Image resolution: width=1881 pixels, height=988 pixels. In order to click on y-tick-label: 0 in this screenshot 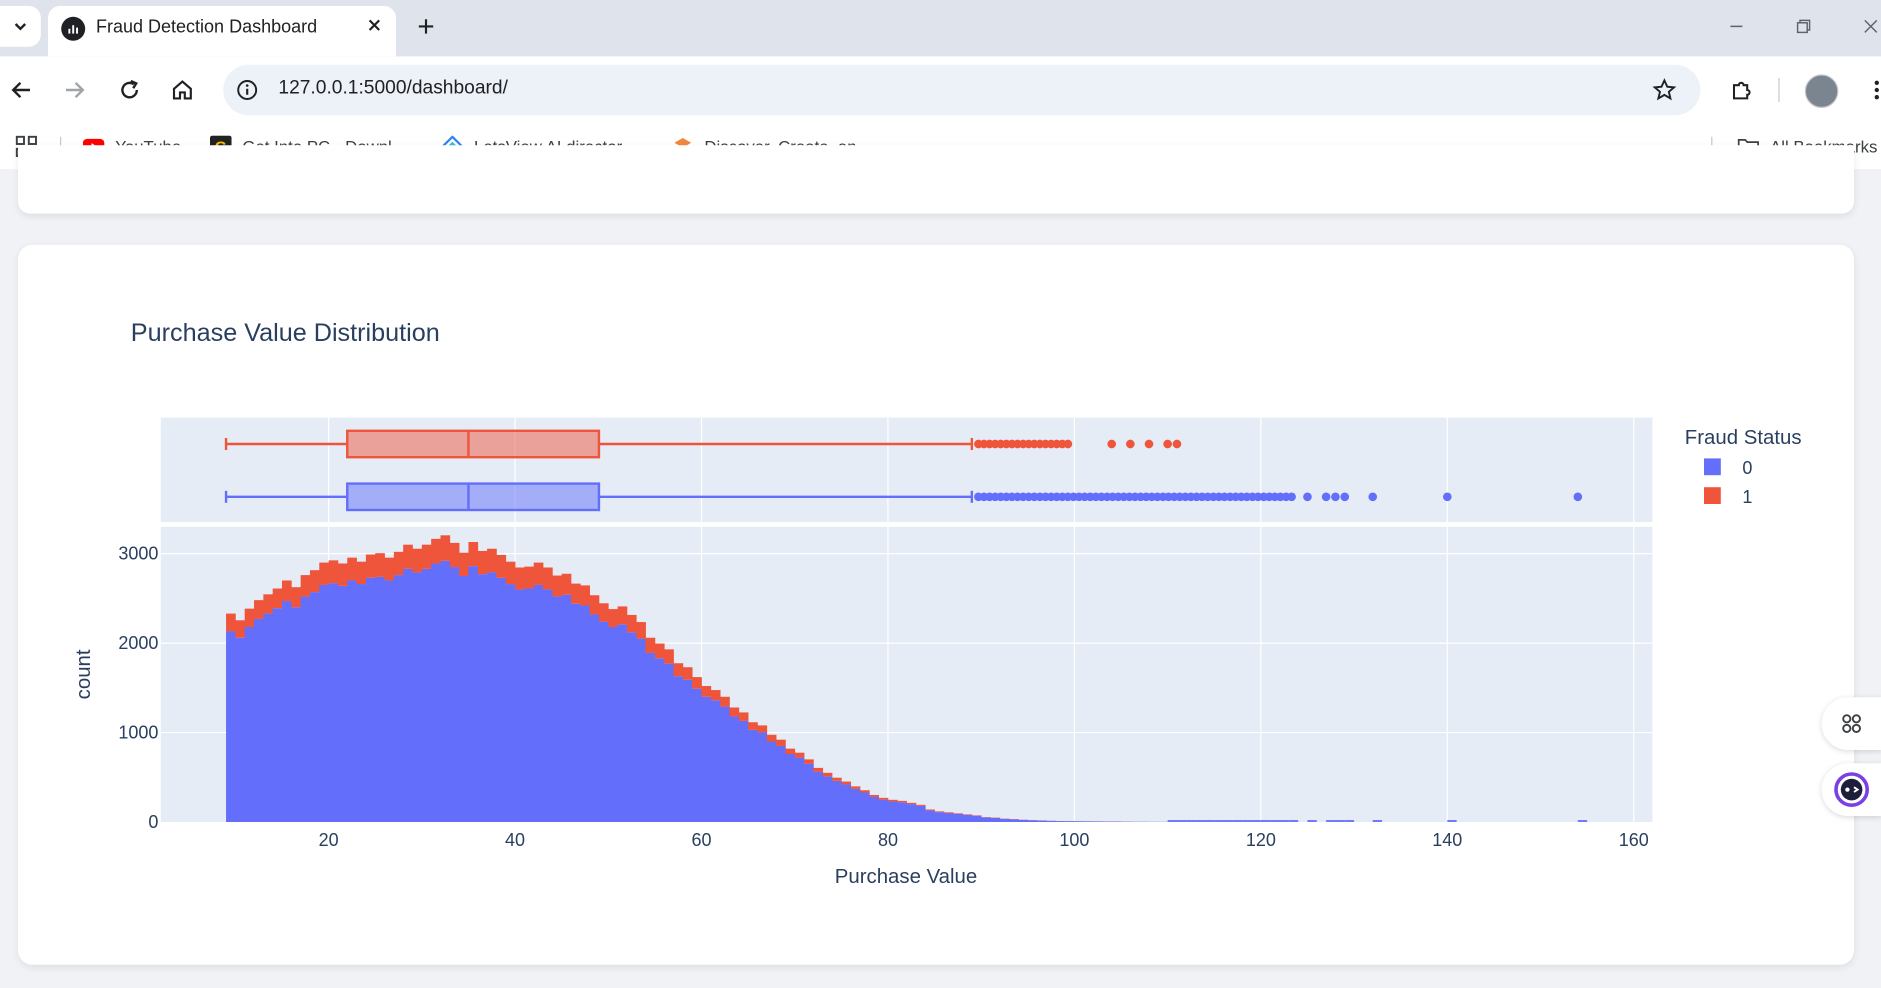, I will do `click(153, 822)`.